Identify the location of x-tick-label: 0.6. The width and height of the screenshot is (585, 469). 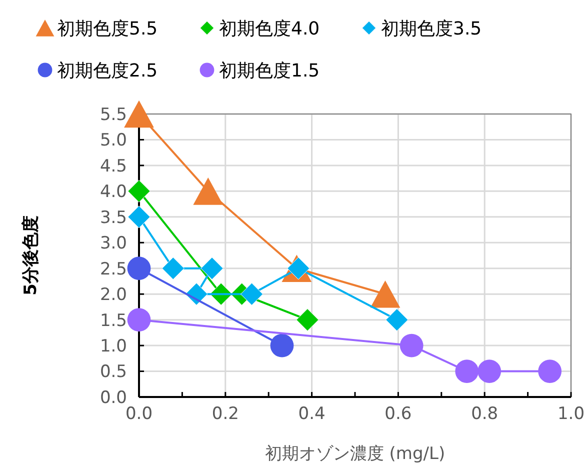
(398, 414).